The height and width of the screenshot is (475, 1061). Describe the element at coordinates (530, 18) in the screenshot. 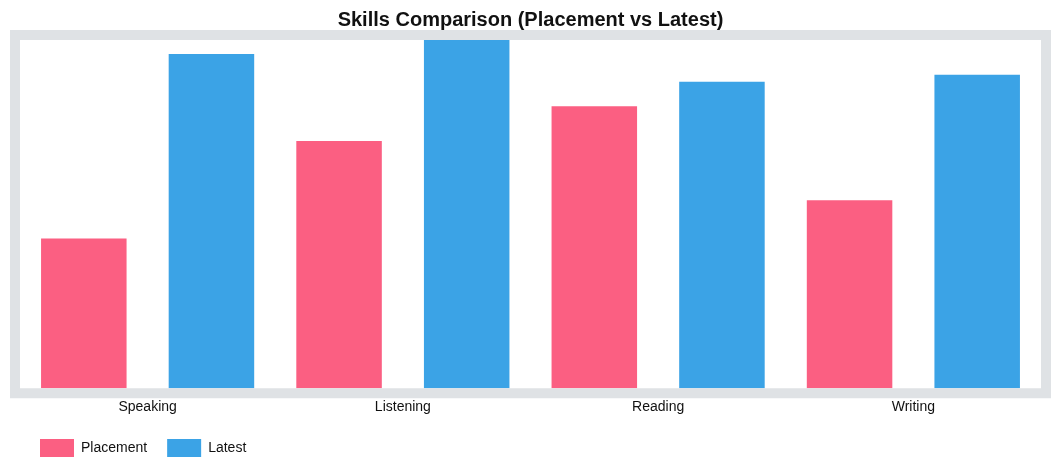

I see `chart-title: Skills Comparison (Placement vs Latest)` at that location.